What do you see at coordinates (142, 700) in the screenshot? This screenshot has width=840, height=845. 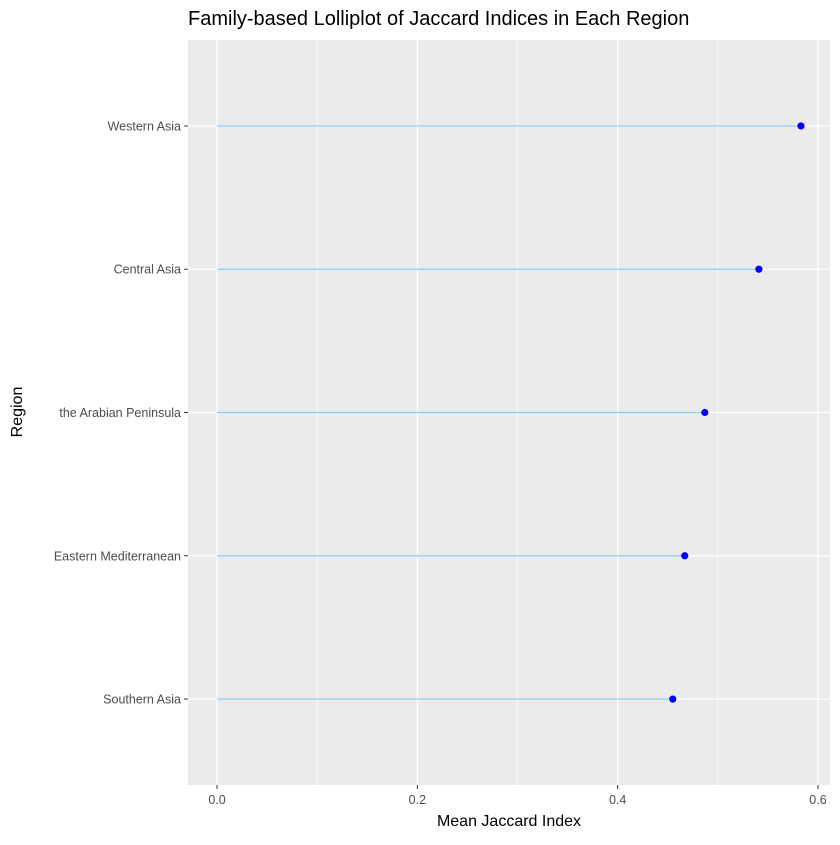 I see `y-tick-label: Southern Asia` at bounding box center [142, 700].